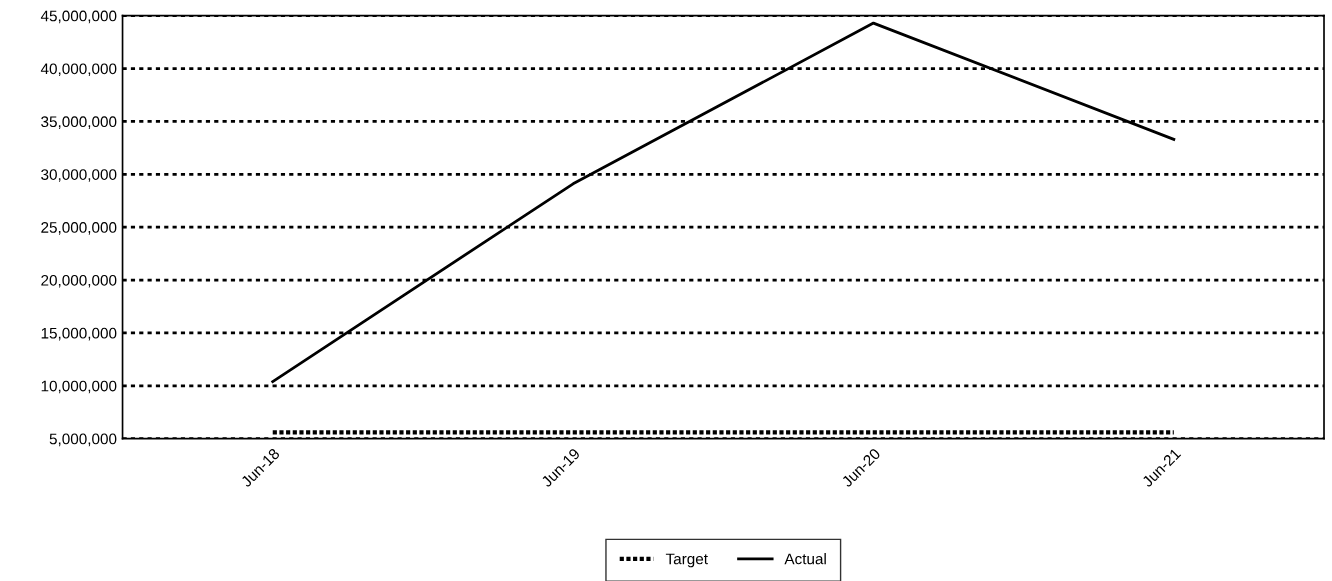 This screenshot has width=1332, height=581. I want to click on y-tick-label: 45,000,000, so click(78, 17).